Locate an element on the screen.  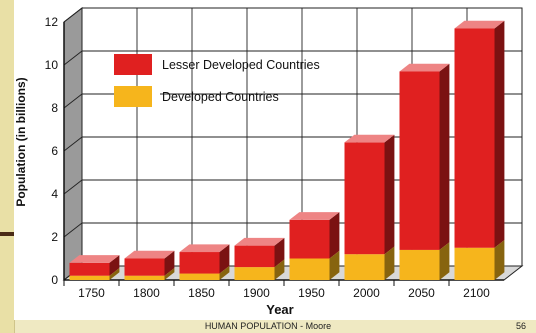
x-tick-label: 1900 is located at coordinates (256, 293).